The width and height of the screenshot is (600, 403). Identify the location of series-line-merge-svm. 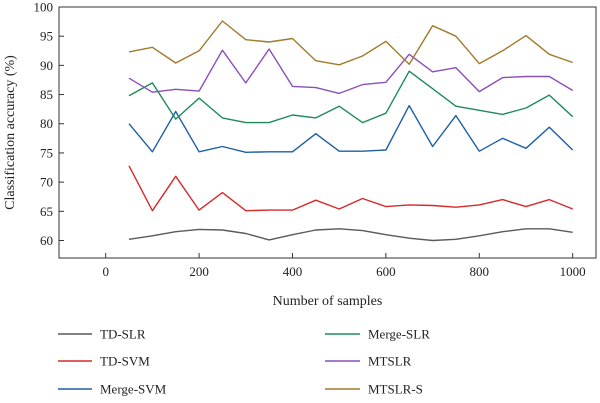
(351, 129).